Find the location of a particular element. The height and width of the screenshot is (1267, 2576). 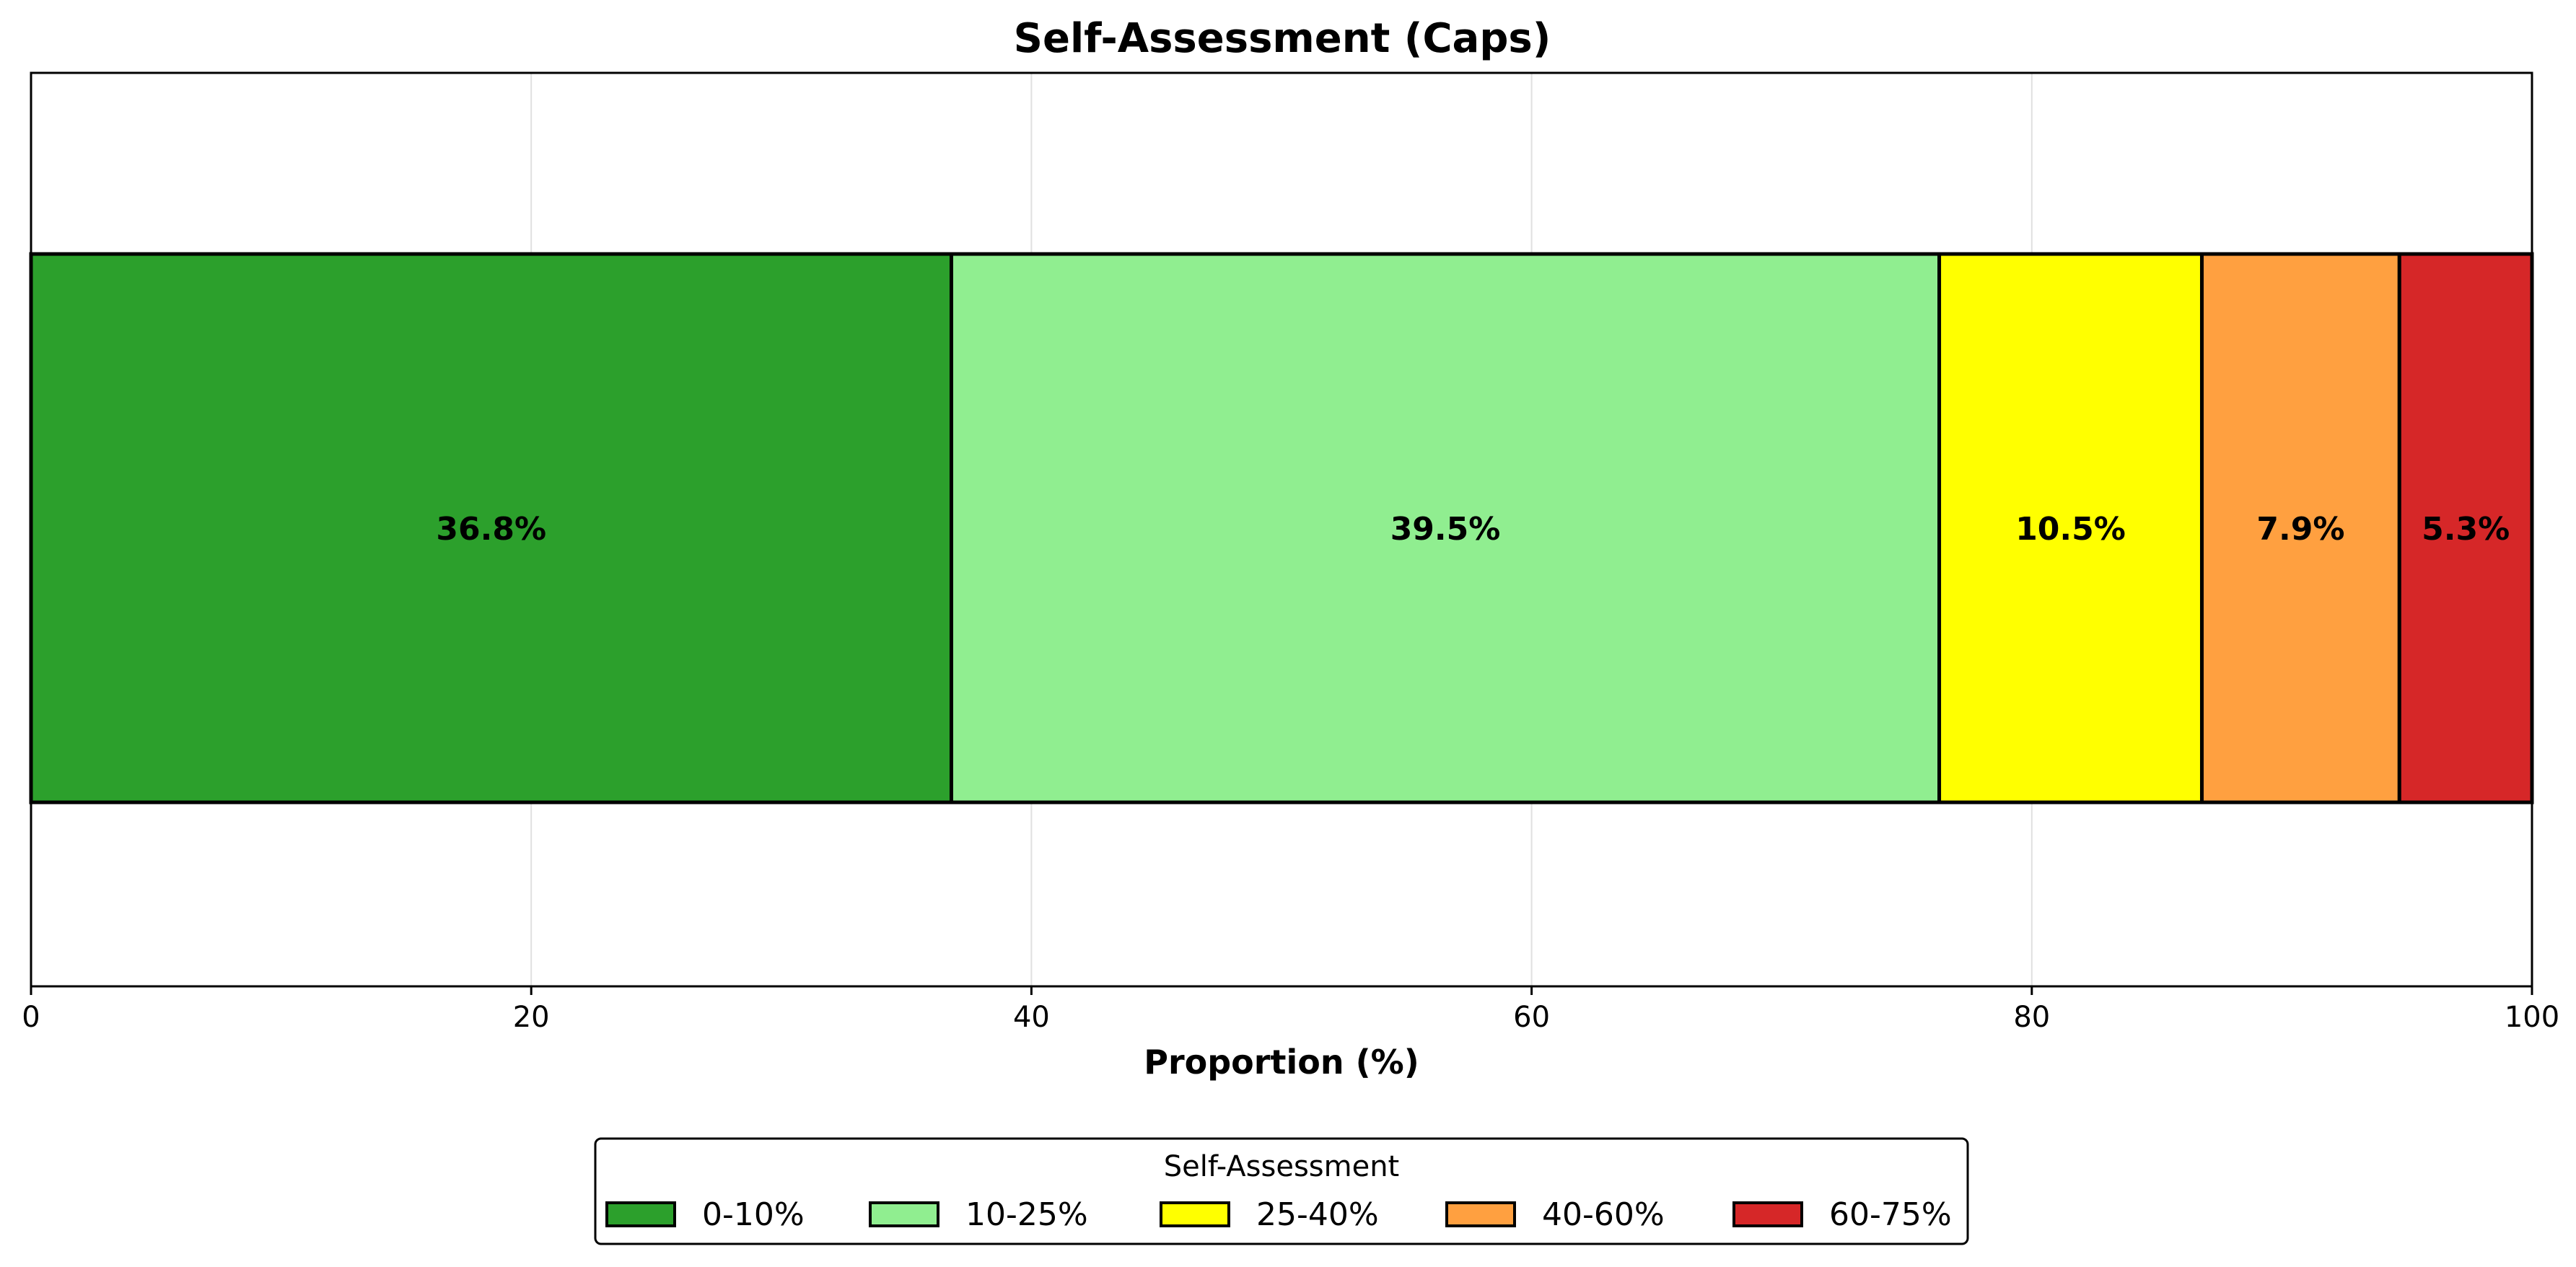

legend-label-10-25%: 10-25% is located at coordinates (1026, 1214).